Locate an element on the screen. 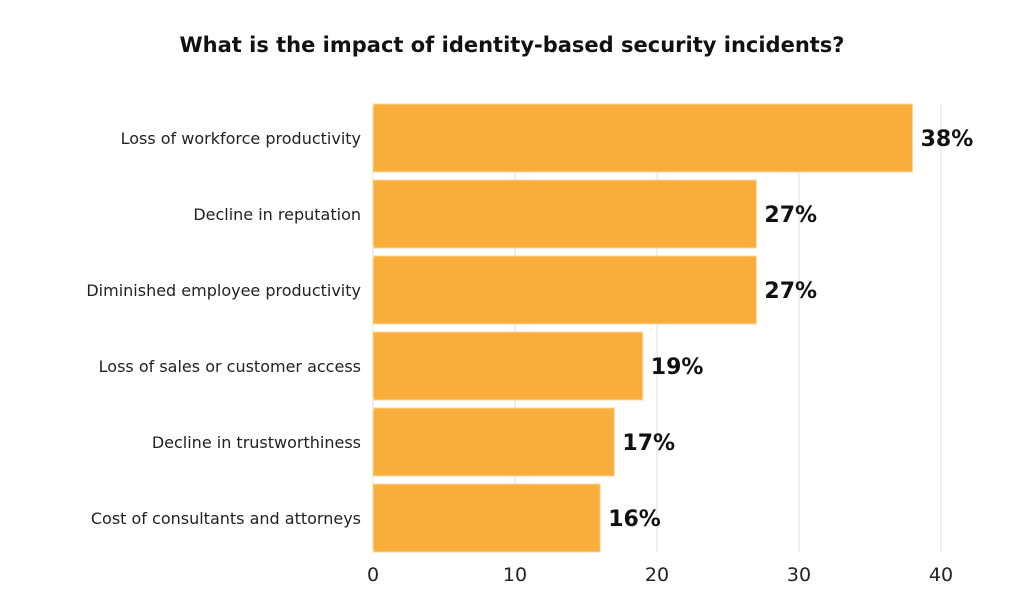 The width and height of the screenshot is (1024, 597). category-label: Cost of consultants and attorneys is located at coordinates (226, 518).